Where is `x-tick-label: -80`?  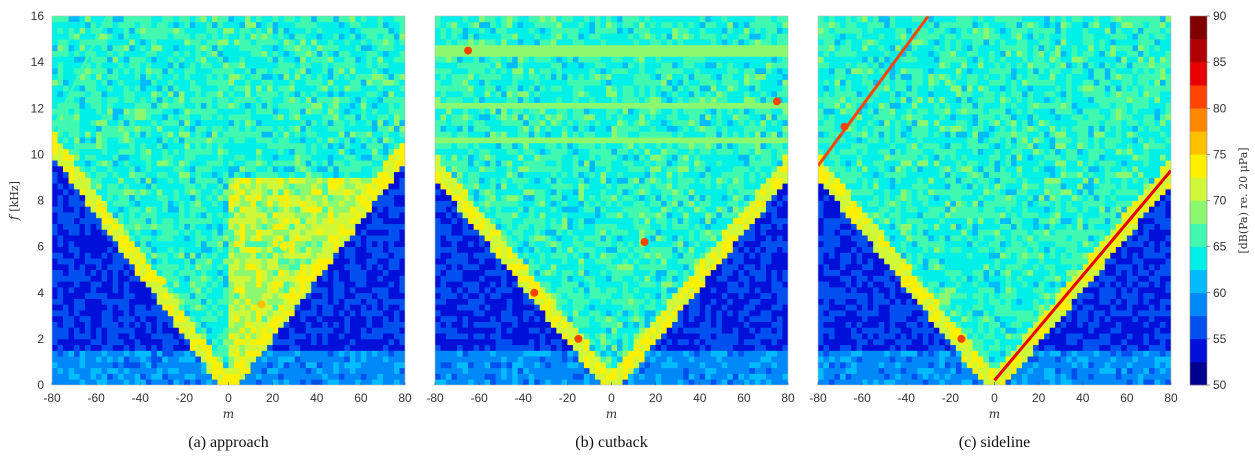 x-tick-label: -80 is located at coordinates (52, 398).